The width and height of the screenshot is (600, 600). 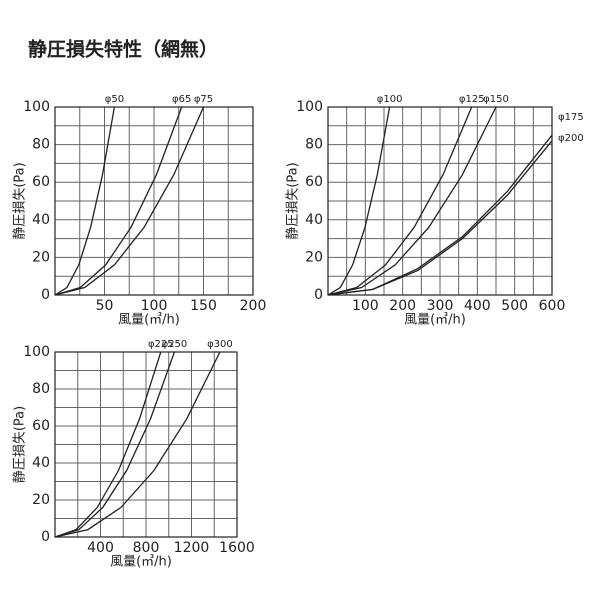 What do you see at coordinates (514, 306) in the screenshot?
I see `x-tick-label: 500` at bounding box center [514, 306].